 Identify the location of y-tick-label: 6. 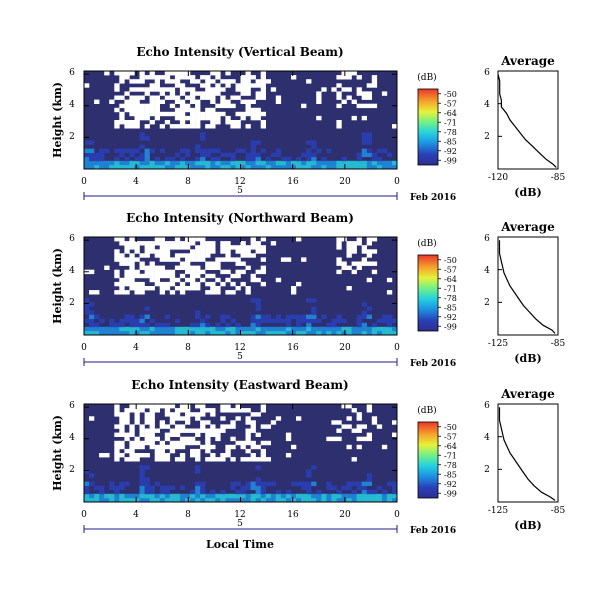
(72, 239).